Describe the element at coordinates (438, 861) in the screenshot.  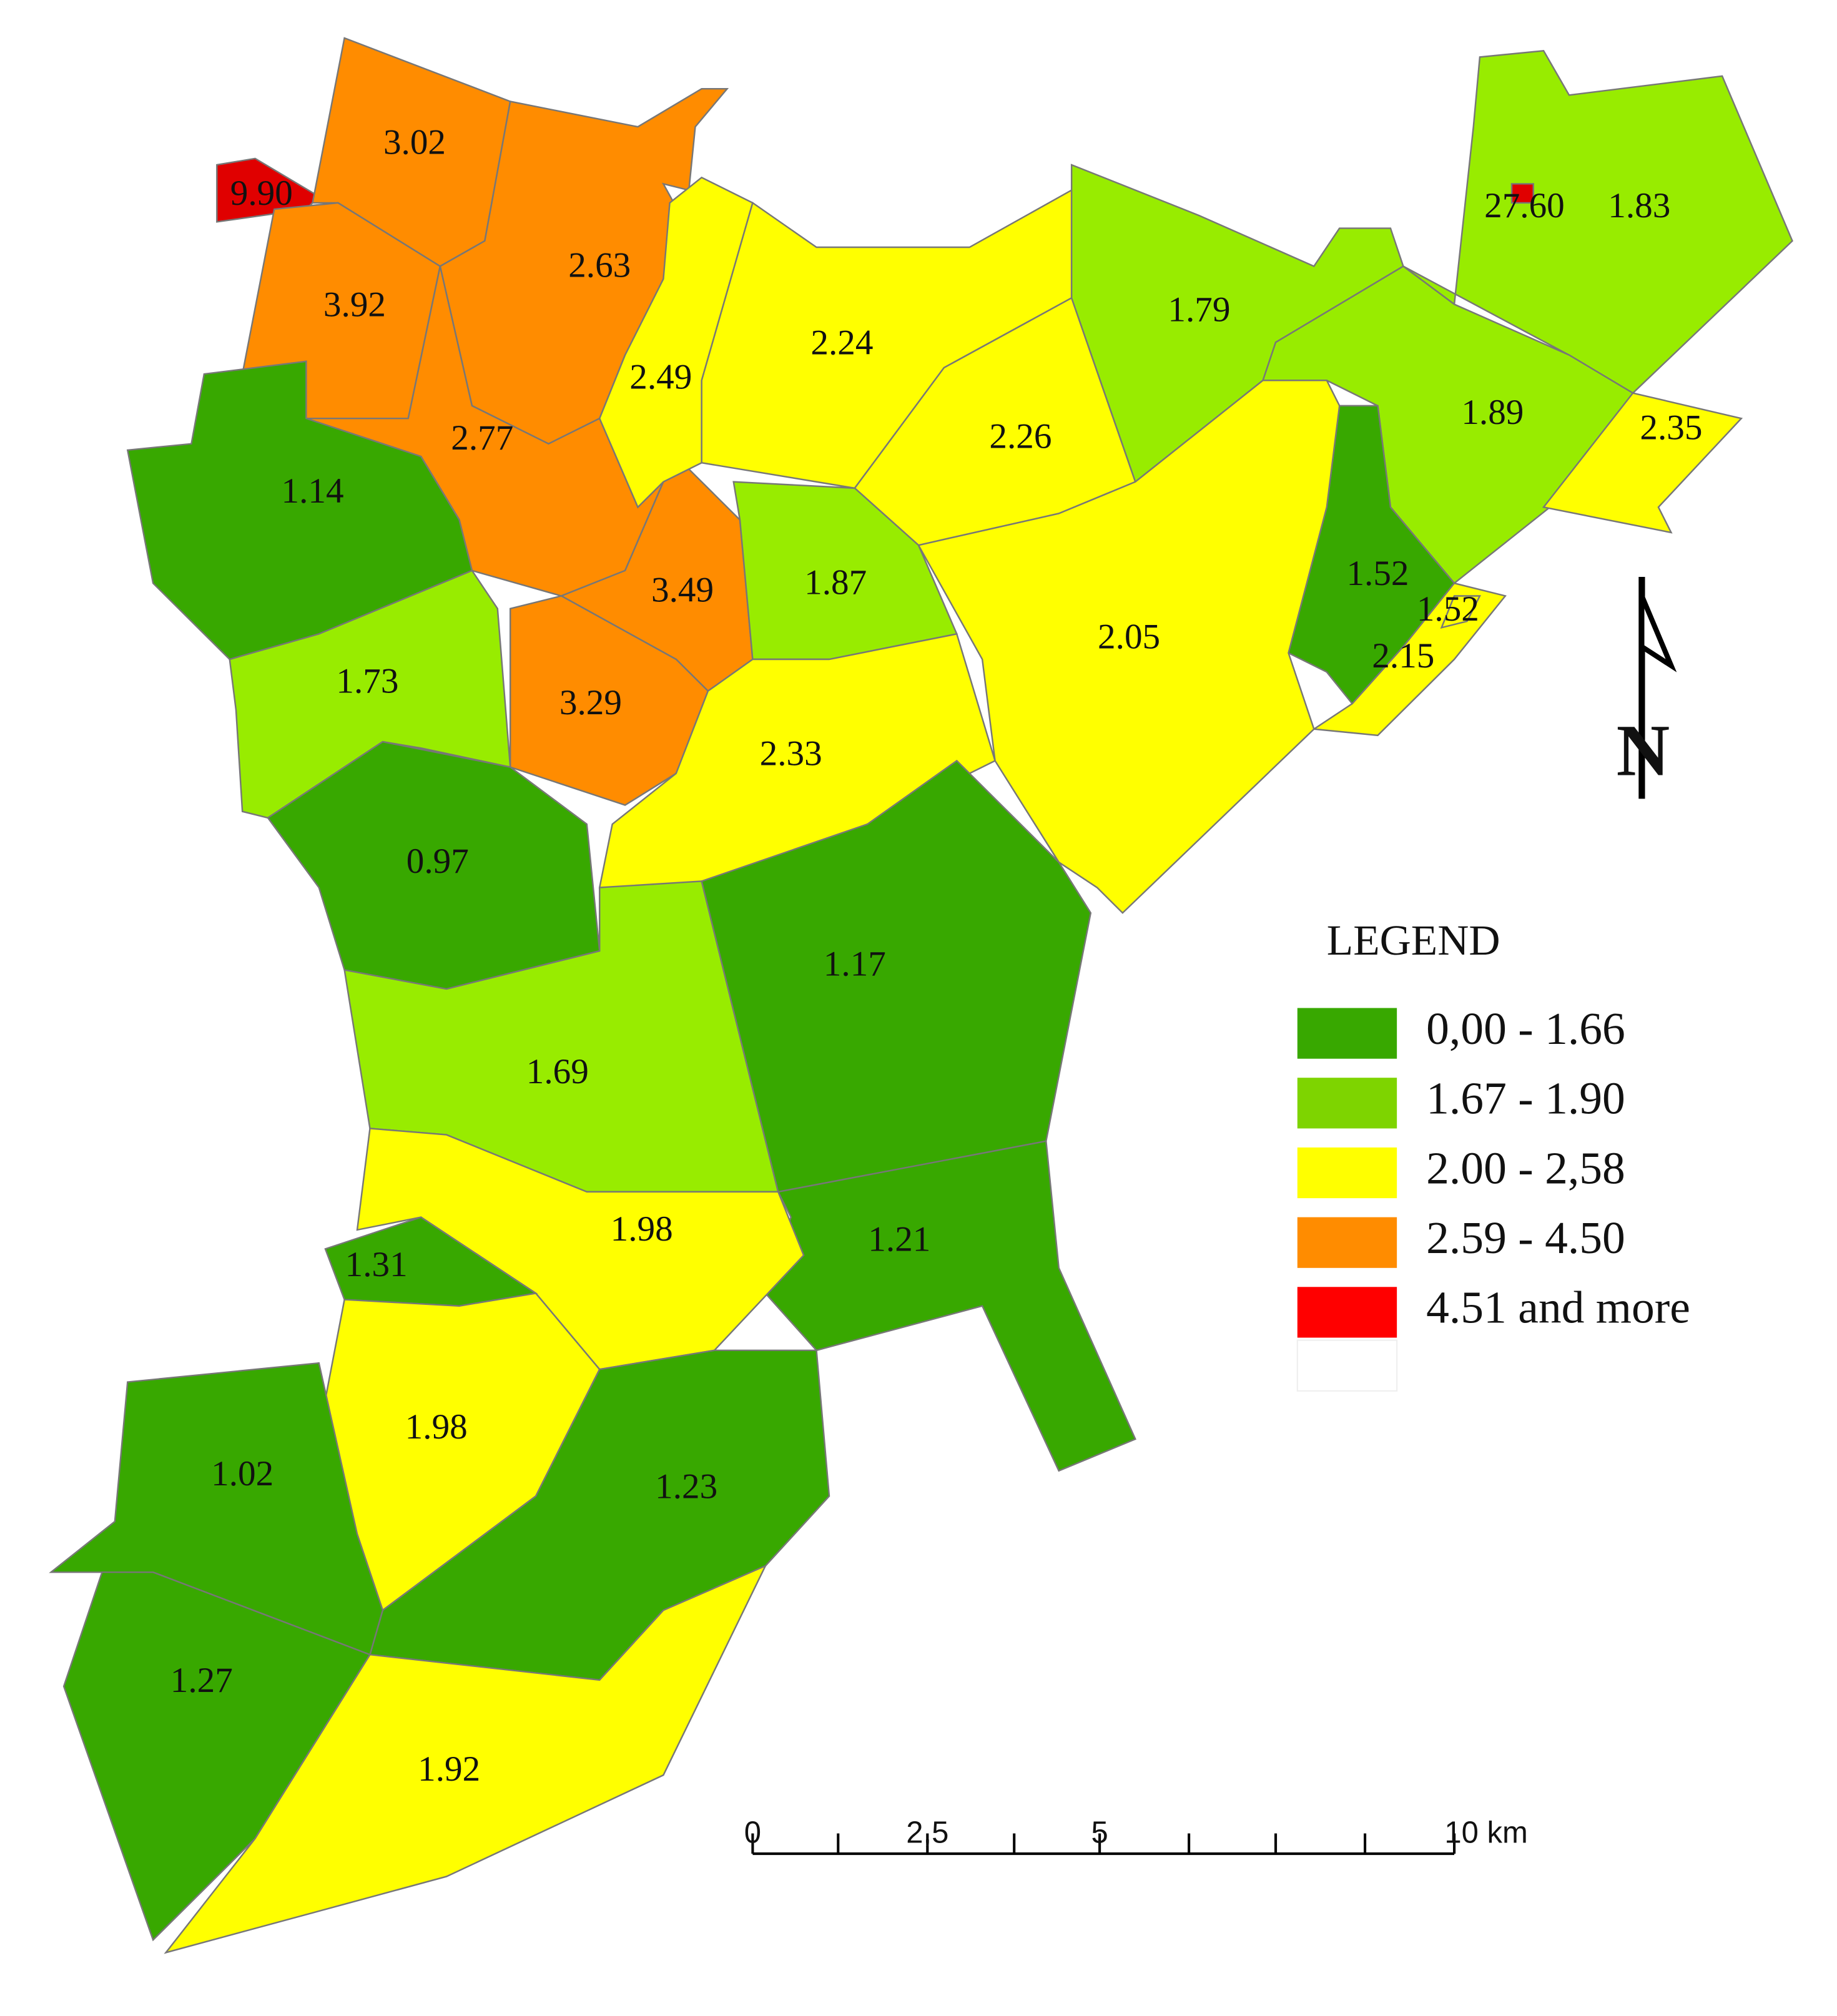
I see `region-label: 0.97` at that location.